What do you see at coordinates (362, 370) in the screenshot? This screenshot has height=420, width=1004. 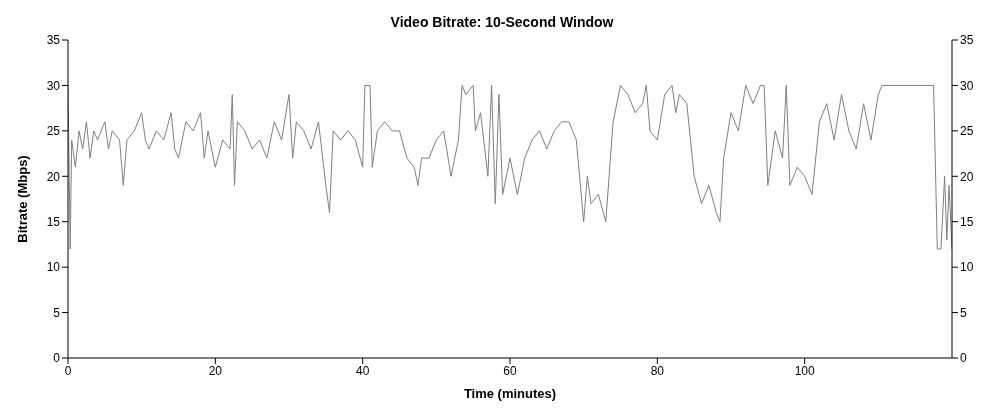 I see `x-tick-label: 40` at bounding box center [362, 370].